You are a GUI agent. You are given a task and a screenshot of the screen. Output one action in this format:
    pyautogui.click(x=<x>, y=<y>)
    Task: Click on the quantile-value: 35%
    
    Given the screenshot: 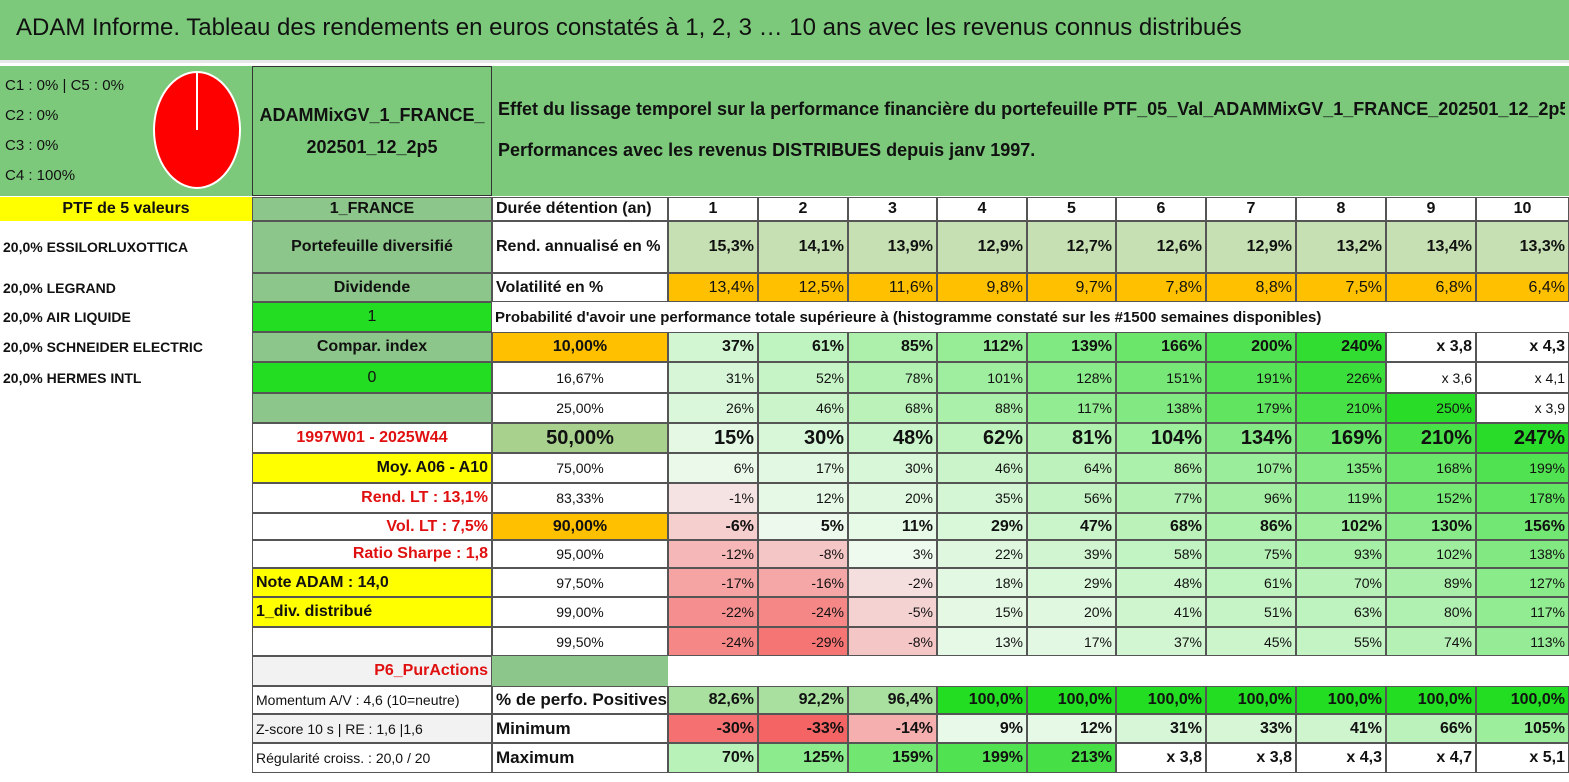 What is the action you would take?
    pyautogui.click(x=982, y=498)
    